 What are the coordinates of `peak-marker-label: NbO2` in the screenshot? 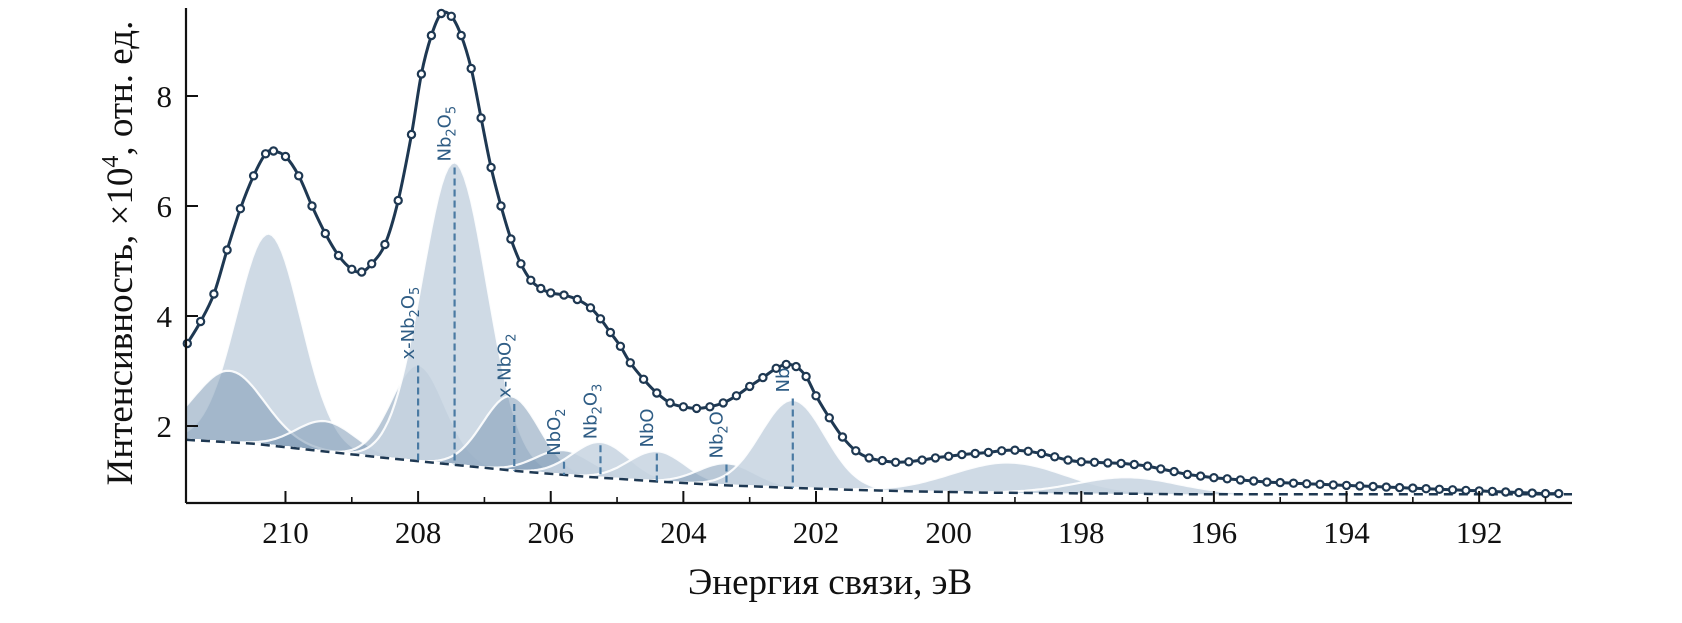 It's located at (556, 431).